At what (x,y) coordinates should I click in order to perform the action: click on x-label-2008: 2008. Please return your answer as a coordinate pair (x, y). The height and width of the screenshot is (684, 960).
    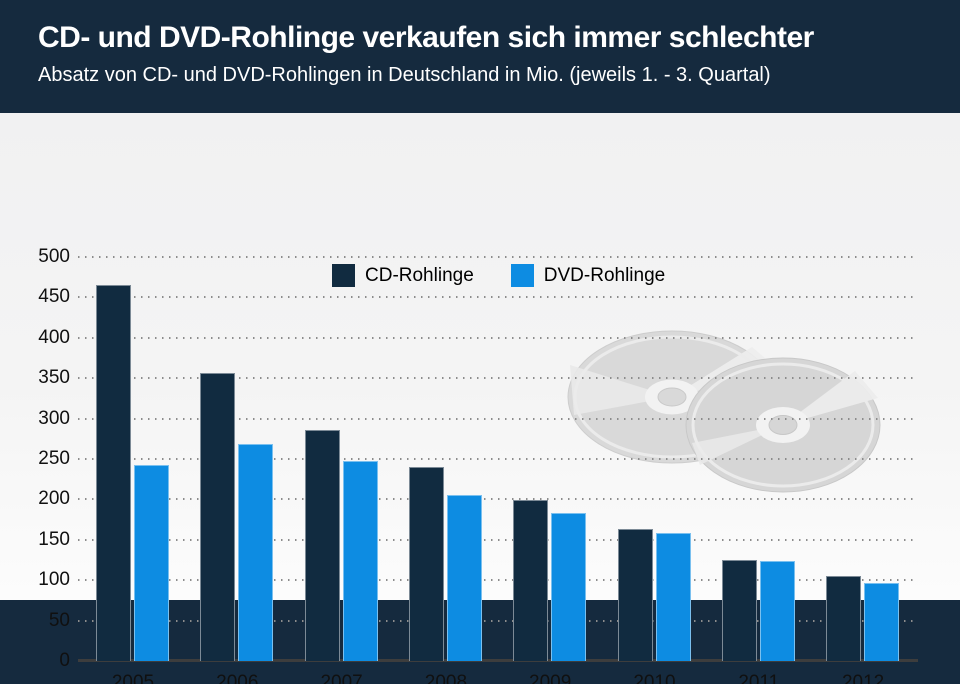
    Looking at the image, I should click on (446, 678).